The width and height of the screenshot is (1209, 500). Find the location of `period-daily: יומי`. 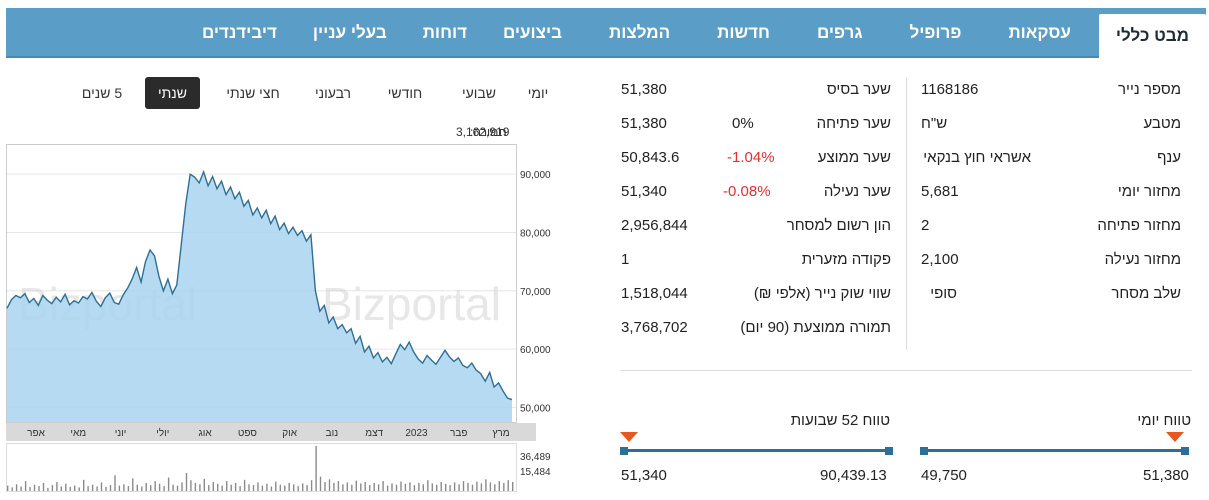

period-daily: יומי is located at coordinates (538, 93).